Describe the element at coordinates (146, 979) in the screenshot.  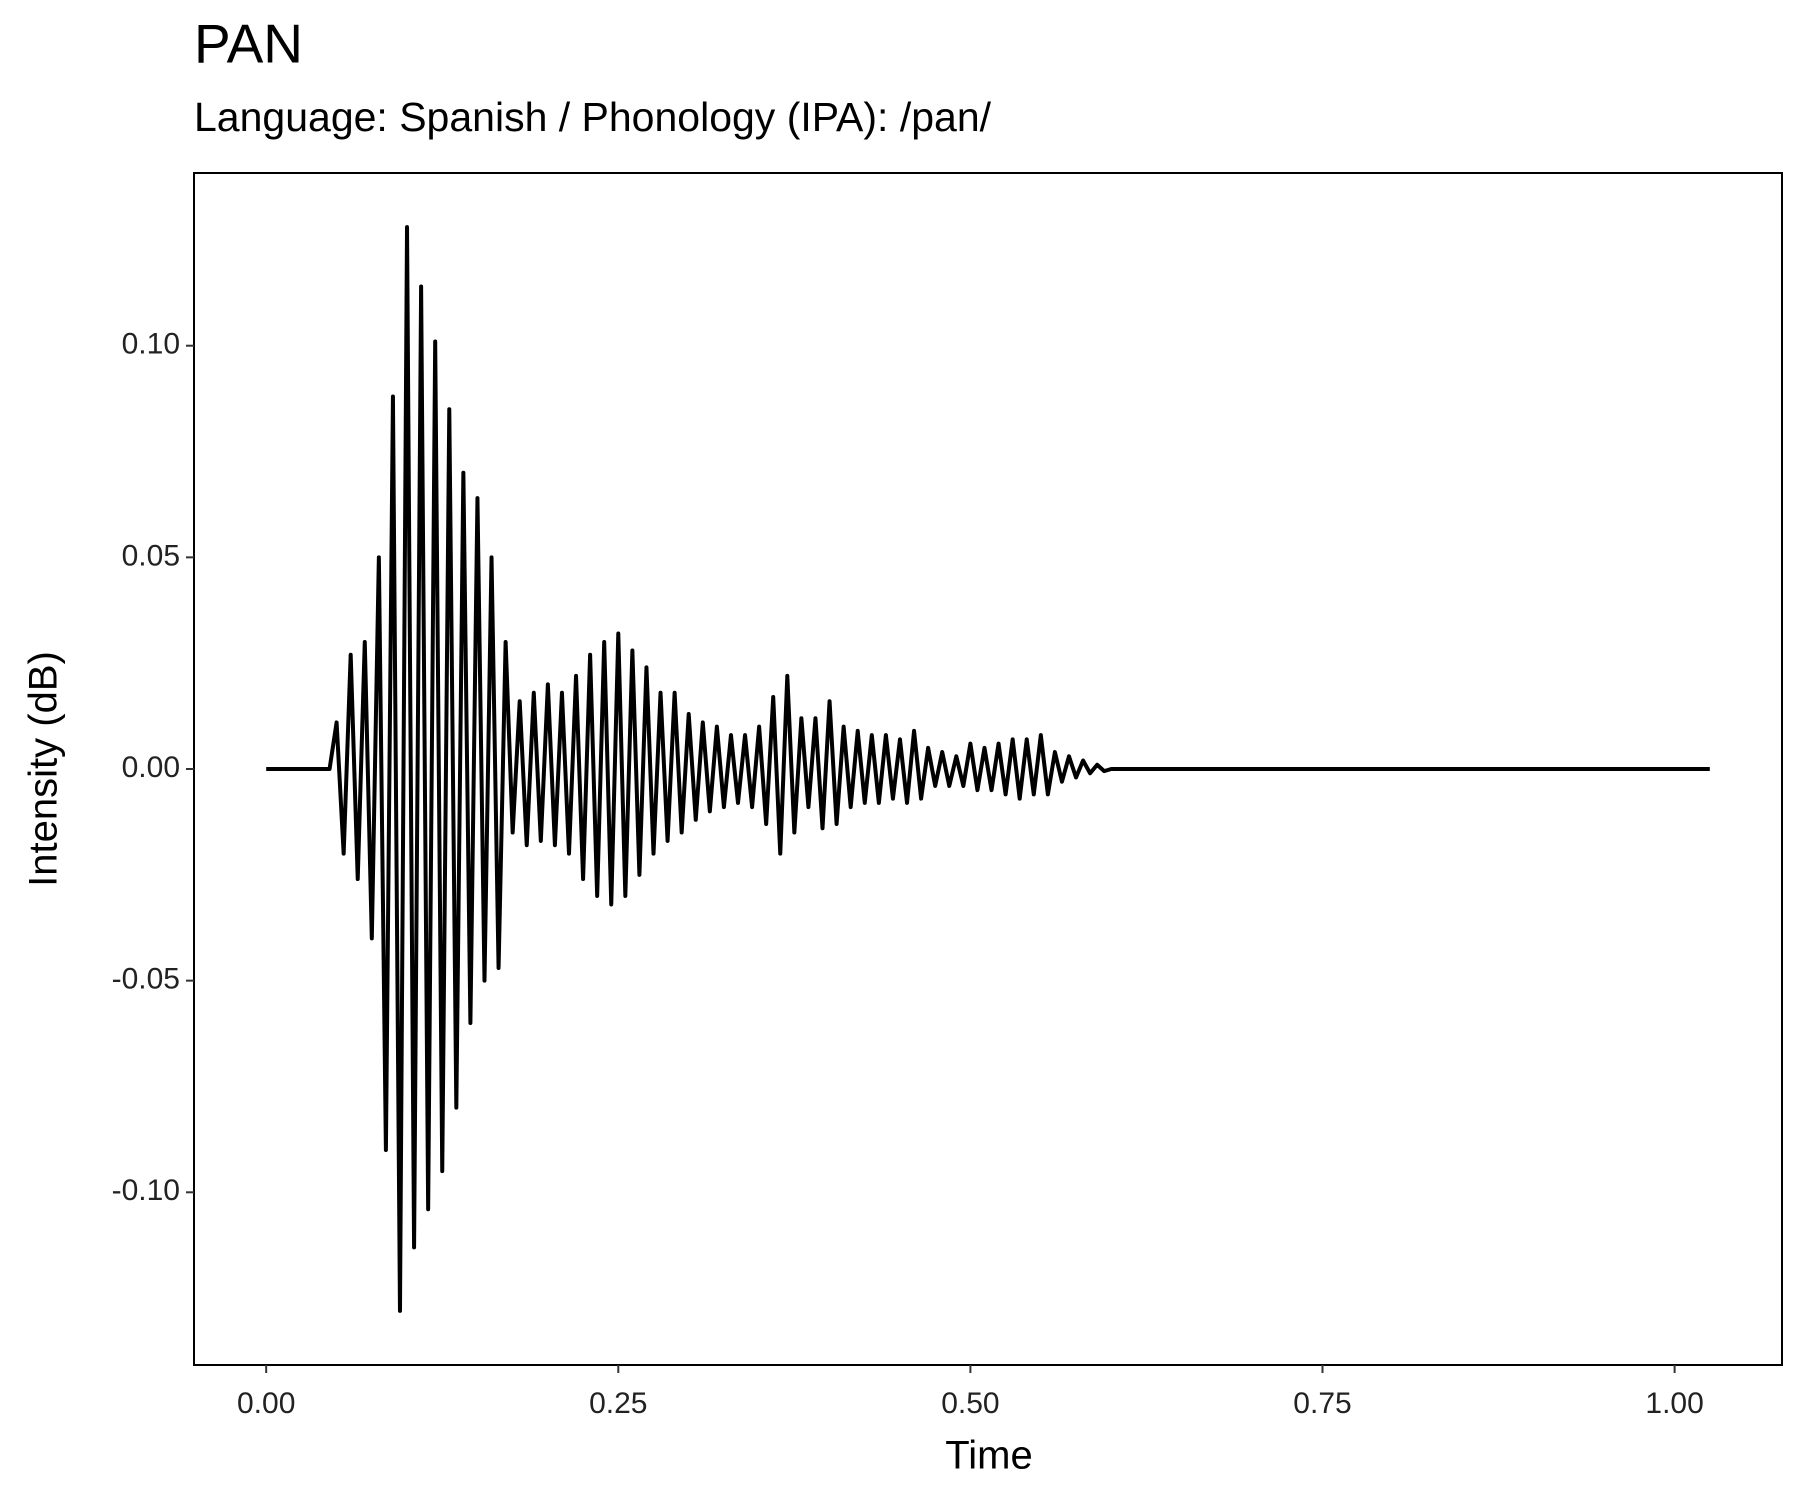
I see `y-tick-label: -0.05` at that location.